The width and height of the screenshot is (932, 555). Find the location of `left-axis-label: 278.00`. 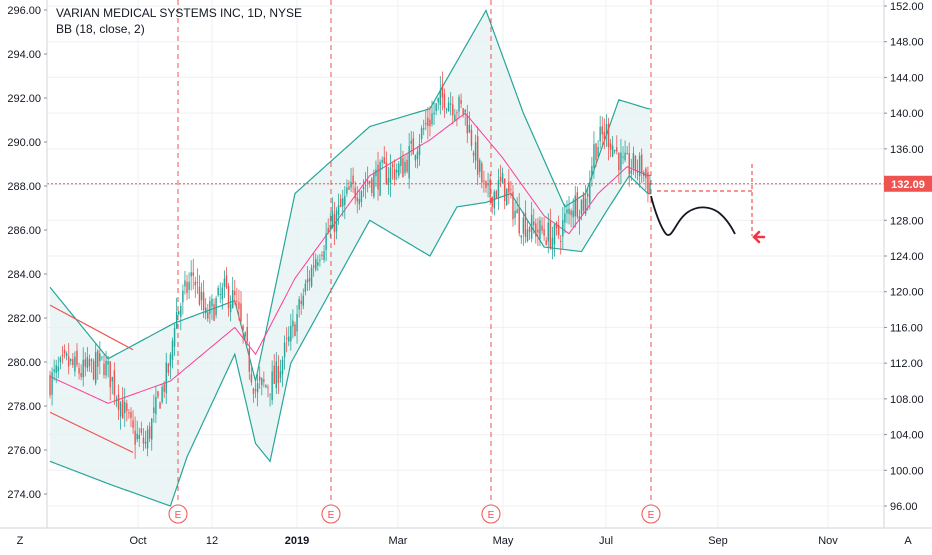

left-axis-label: 278.00 is located at coordinates (24, 407).